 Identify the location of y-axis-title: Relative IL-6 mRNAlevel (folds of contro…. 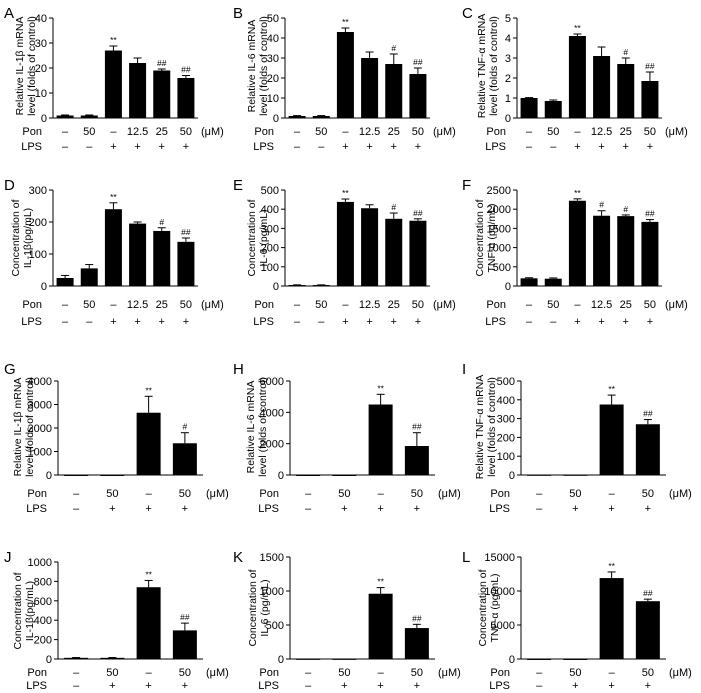
(257, 427).